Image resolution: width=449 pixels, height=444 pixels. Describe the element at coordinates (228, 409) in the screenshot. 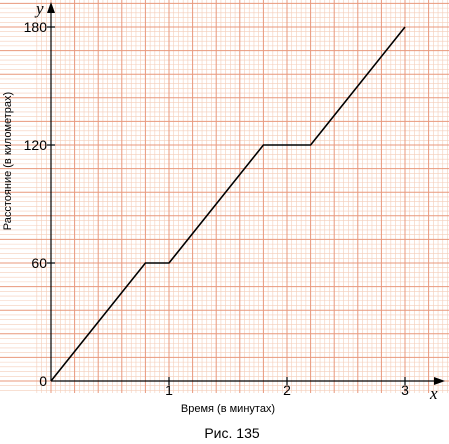

I see `x-axis-label: Время (в минутах)` at that location.